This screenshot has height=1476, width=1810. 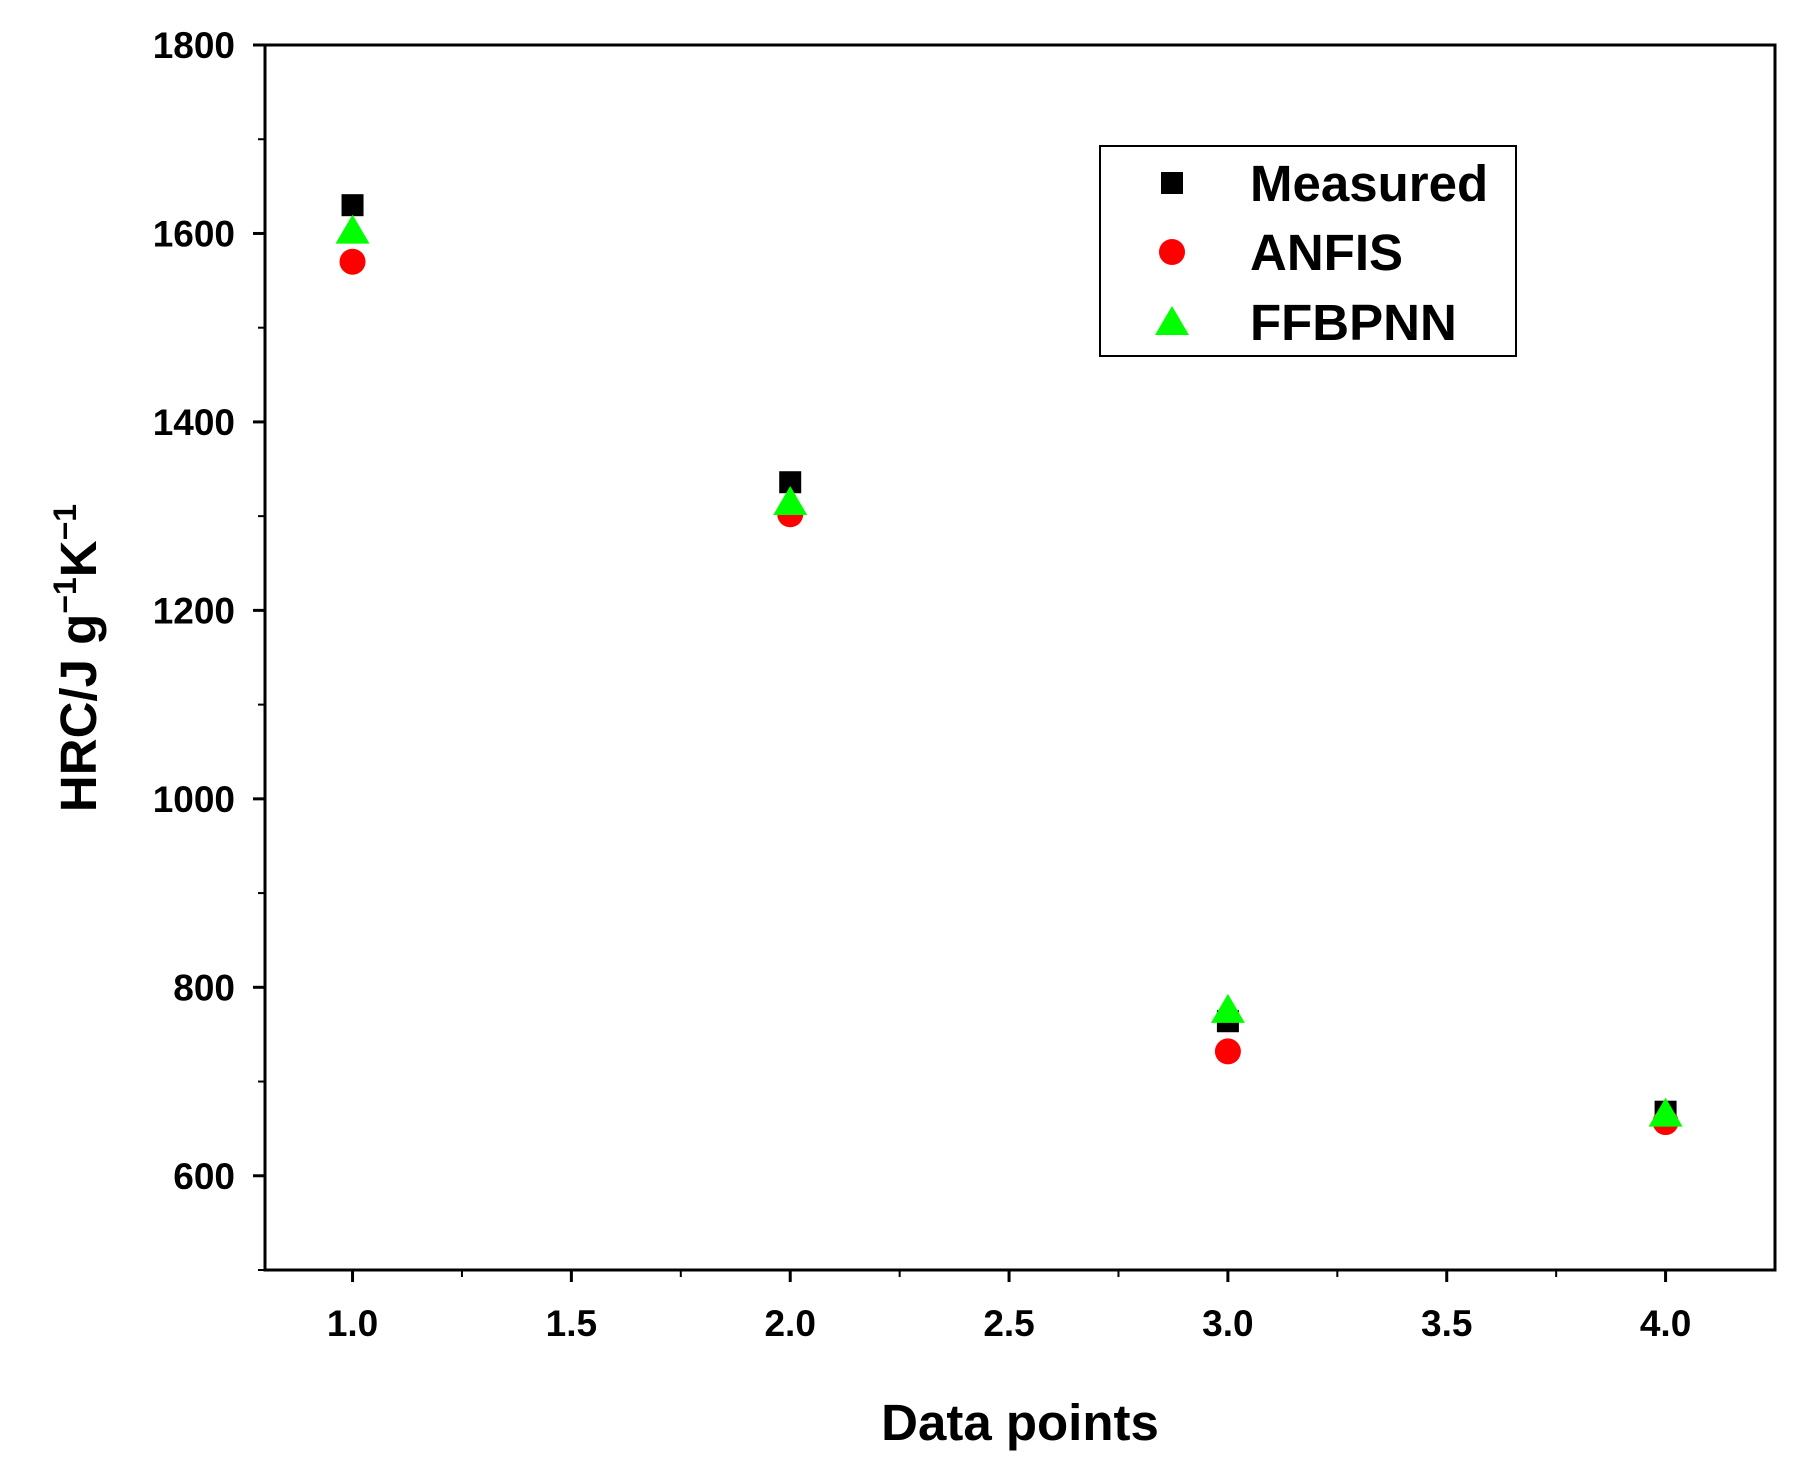 I want to click on legend-label-anfis: ANFIS, so click(x=1326, y=252).